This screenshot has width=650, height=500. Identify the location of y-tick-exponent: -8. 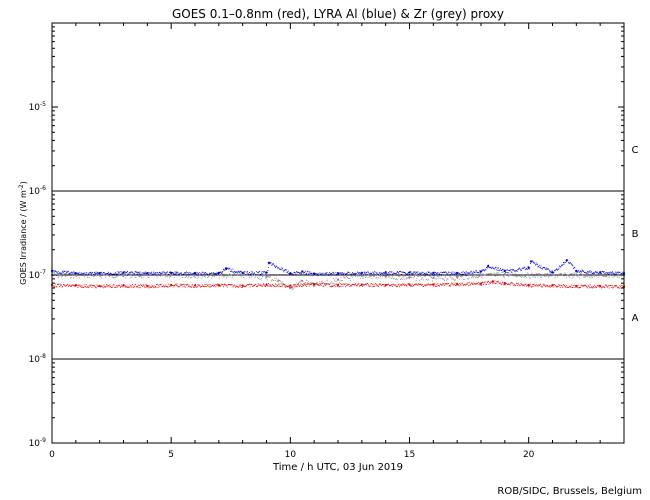
(43, 356).